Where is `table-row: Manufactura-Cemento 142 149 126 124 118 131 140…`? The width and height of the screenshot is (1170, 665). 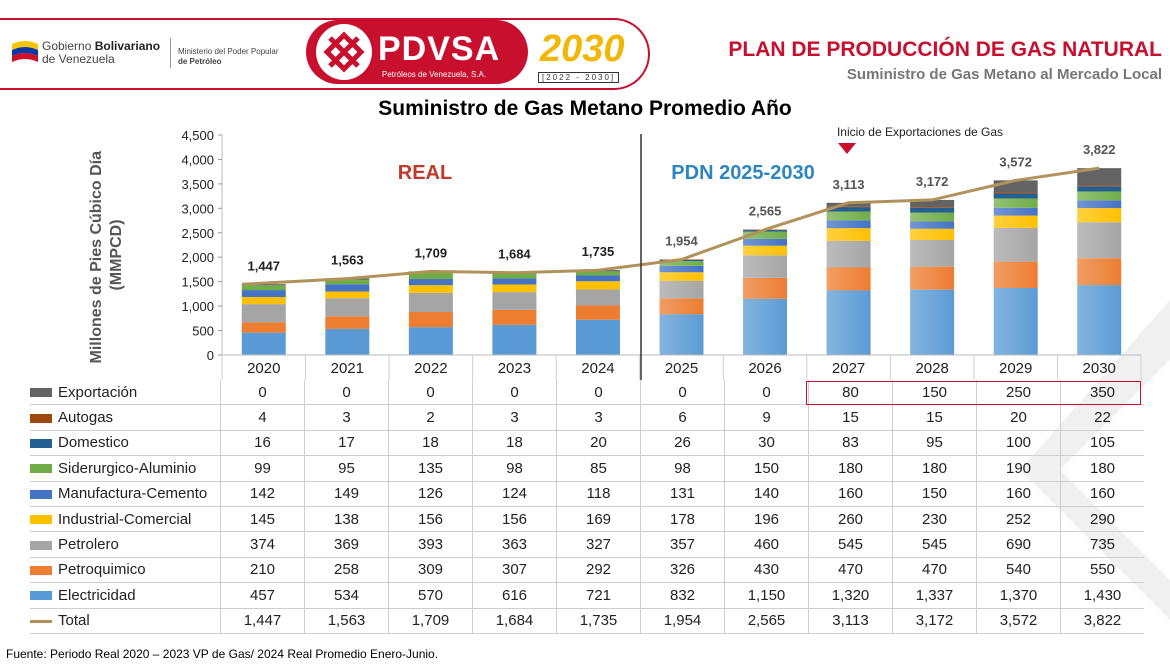 table-row: Manufactura-Cemento 142 149 126 124 118 131 140… is located at coordinates (587, 494).